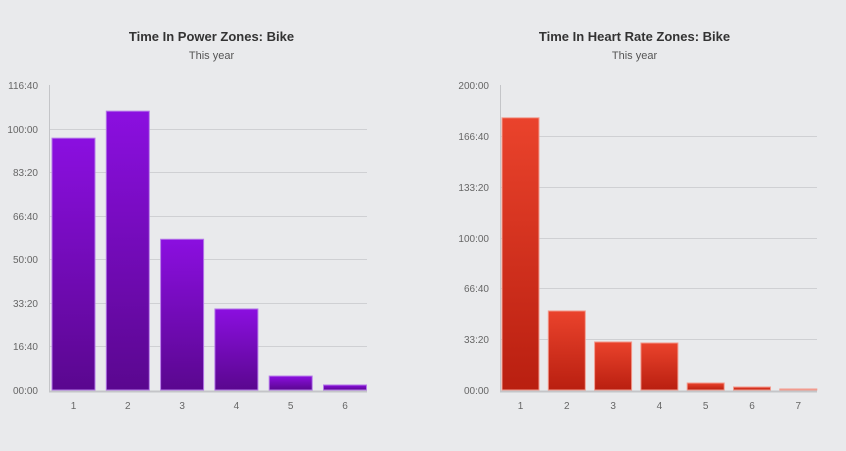  Describe the element at coordinates (25, 260) in the screenshot. I see `y-tick-label: 50:00` at that location.